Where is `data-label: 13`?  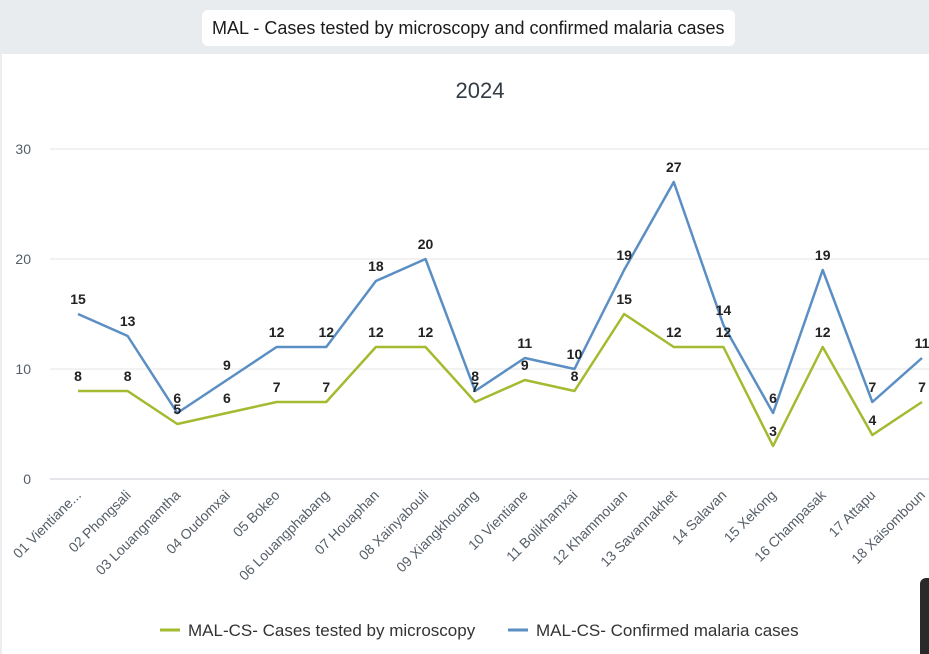
data-label: 13 is located at coordinates (128, 321).